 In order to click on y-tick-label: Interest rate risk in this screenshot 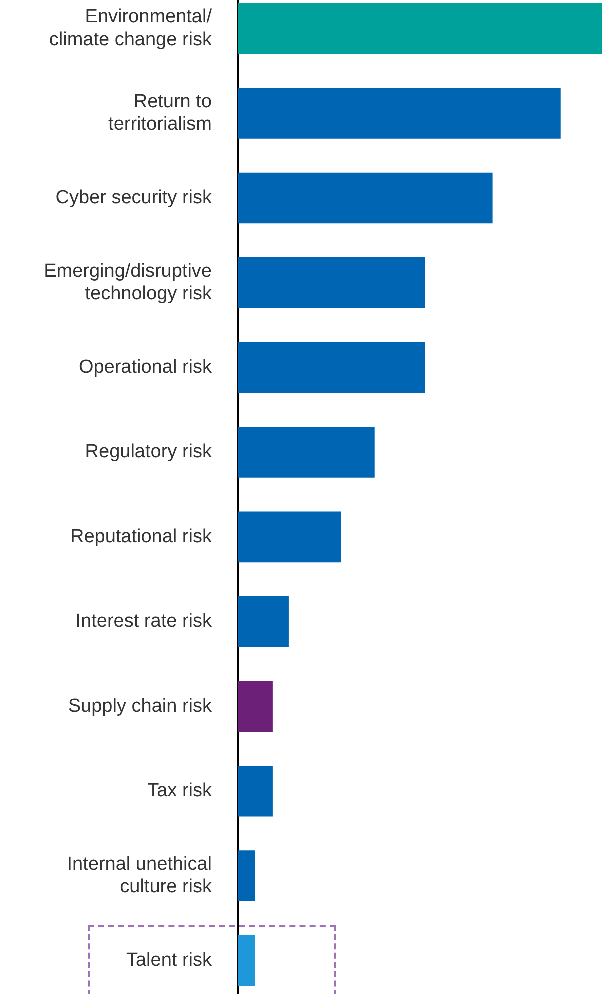, I will do `click(144, 621)`.